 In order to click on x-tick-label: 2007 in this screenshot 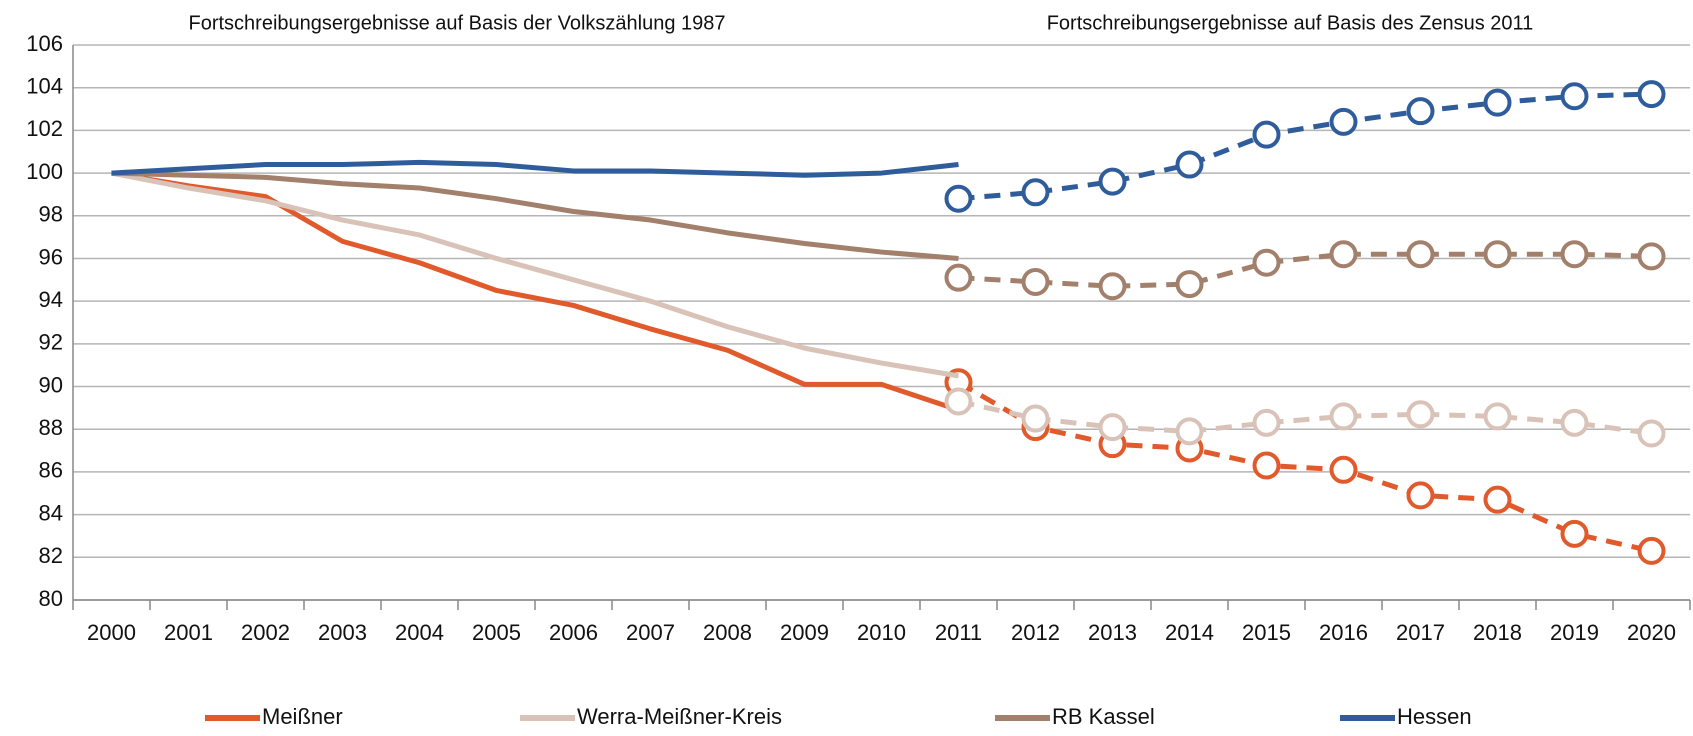, I will do `click(650, 632)`.